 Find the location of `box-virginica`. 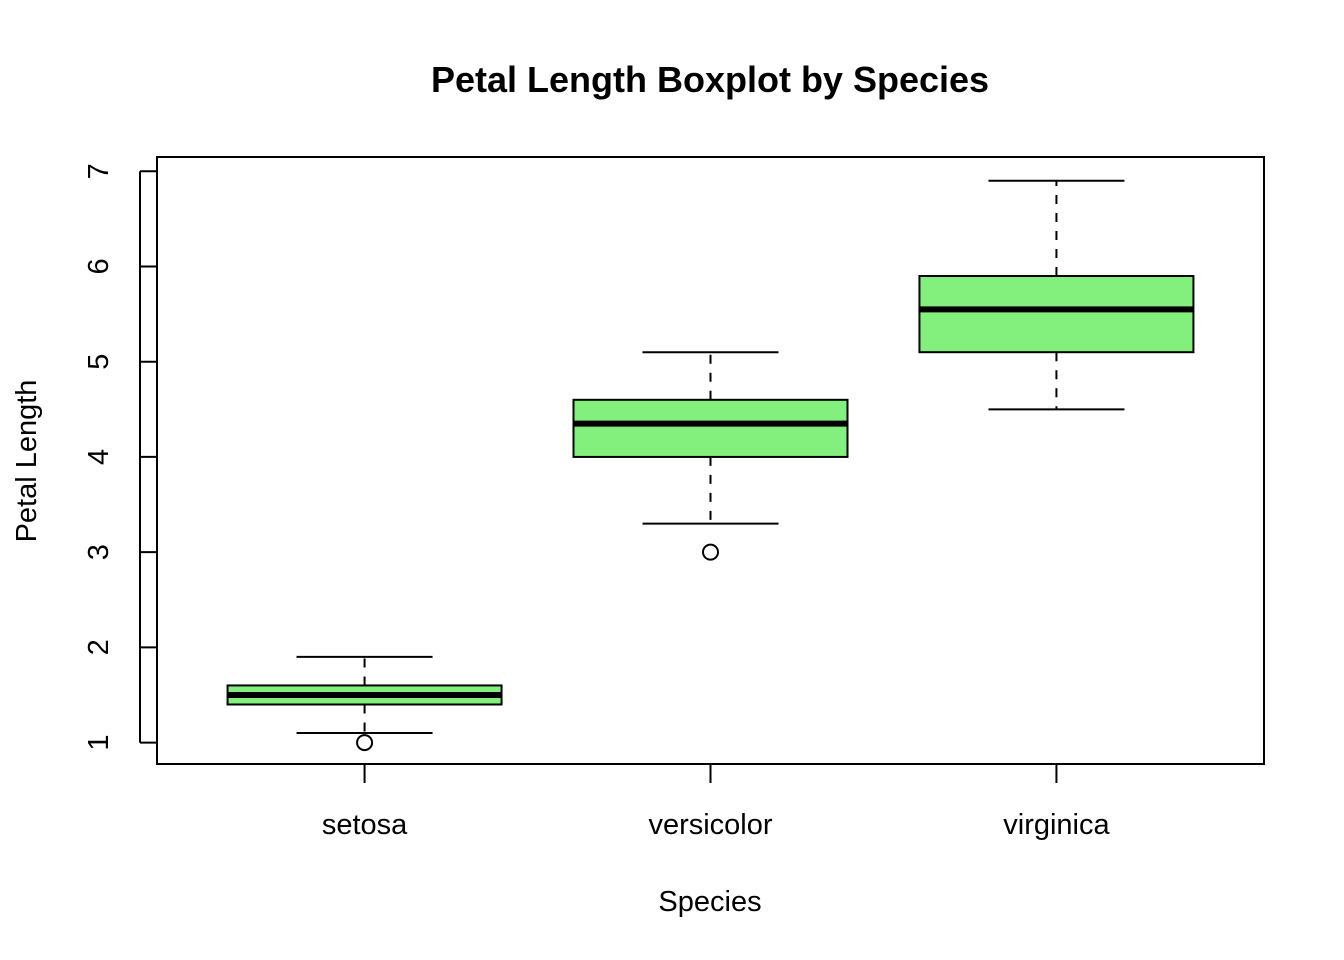

box-virginica is located at coordinates (1056, 295).